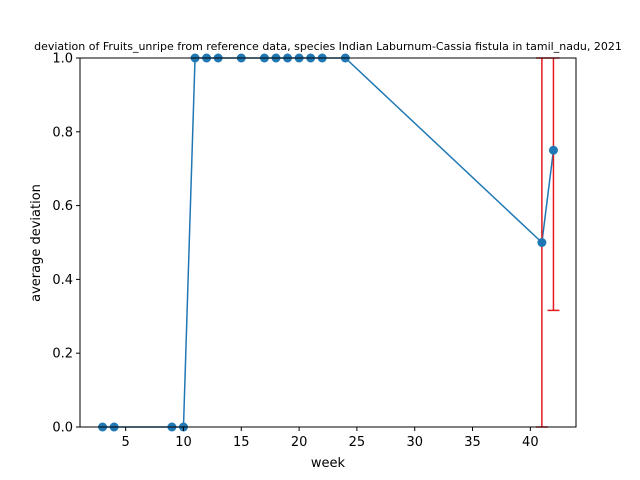  Describe the element at coordinates (126, 442) in the screenshot. I see `x-tick-label: 5` at that location.